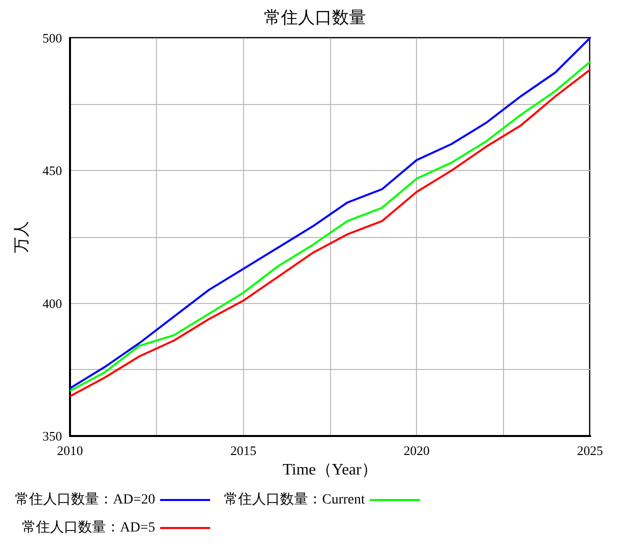 This screenshot has width=630, height=554. Describe the element at coordinates (52, 170) in the screenshot. I see `y-tick-label: 450` at that location.